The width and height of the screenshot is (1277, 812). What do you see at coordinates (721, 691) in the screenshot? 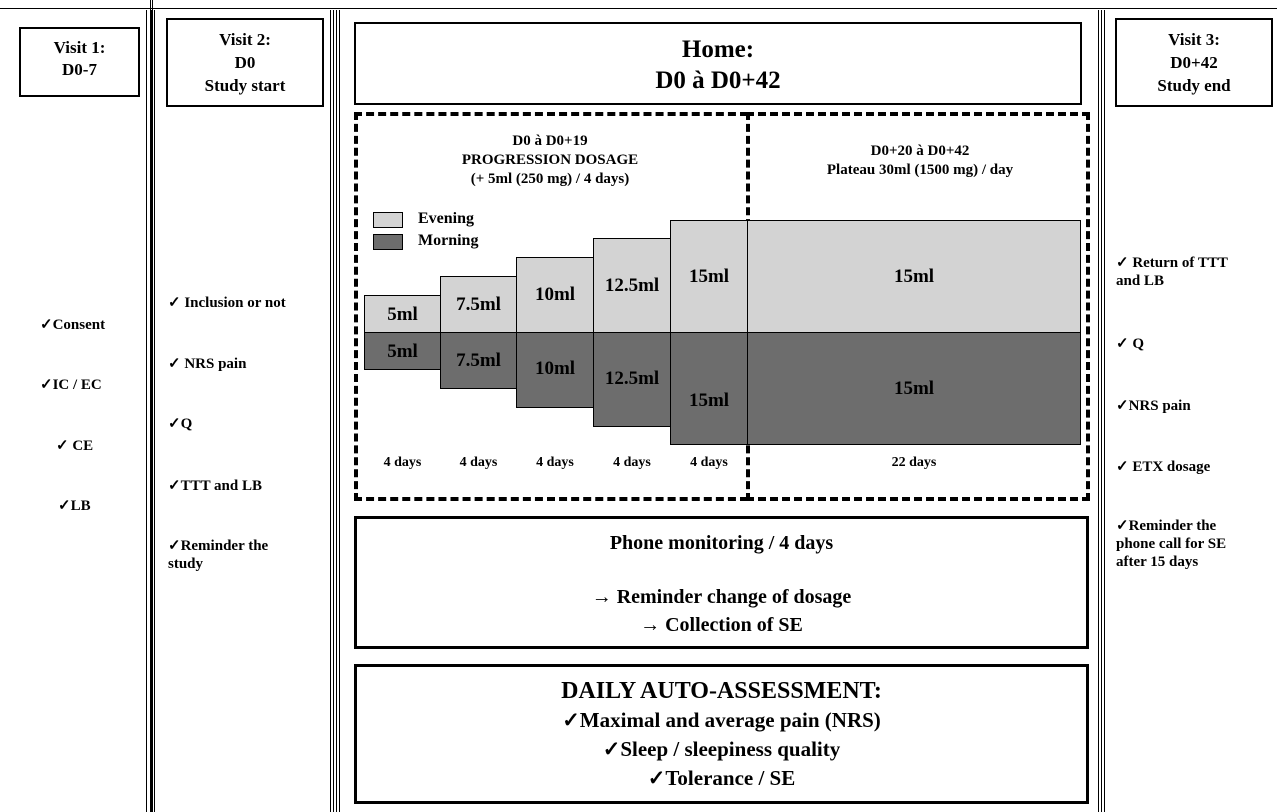
I see `daily-title: DAILY AUTO-ASSESSMENT:` at bounding box center [721, 691].